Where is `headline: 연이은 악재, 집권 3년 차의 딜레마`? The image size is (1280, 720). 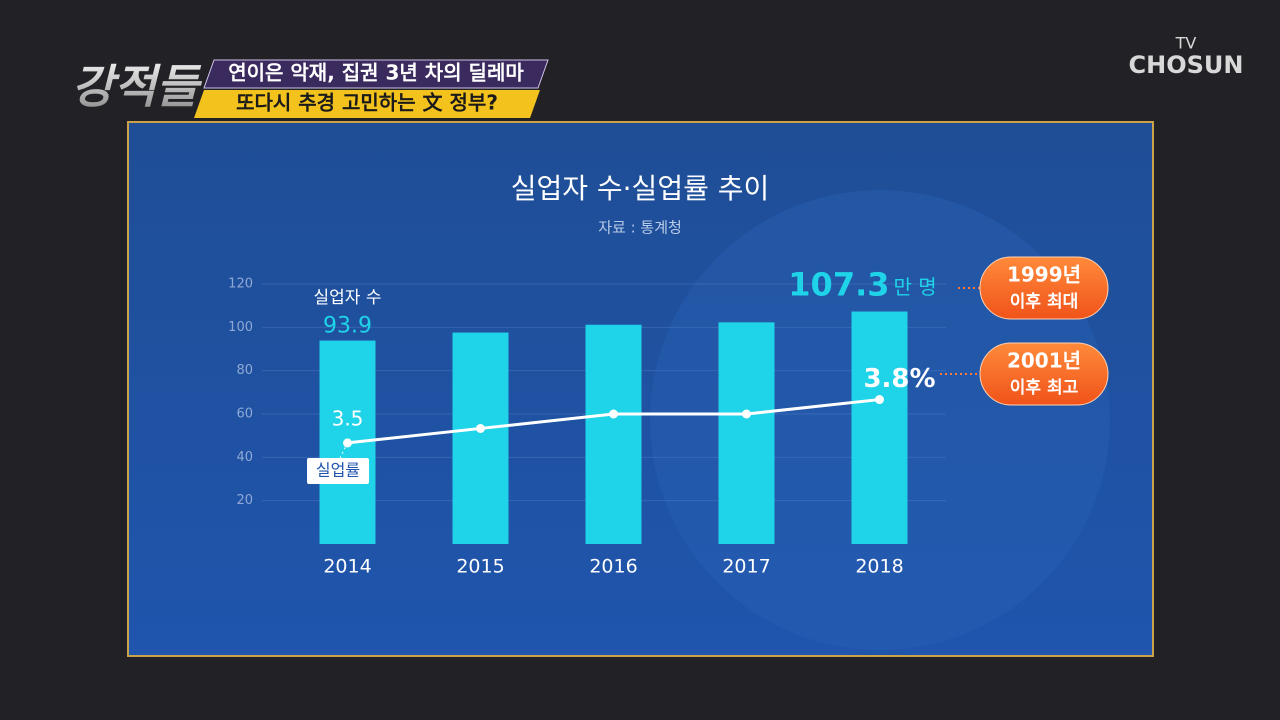
headline: 연이은 악재, 집권 3년 차의 딜레마 is located at coordinates (376, 73).